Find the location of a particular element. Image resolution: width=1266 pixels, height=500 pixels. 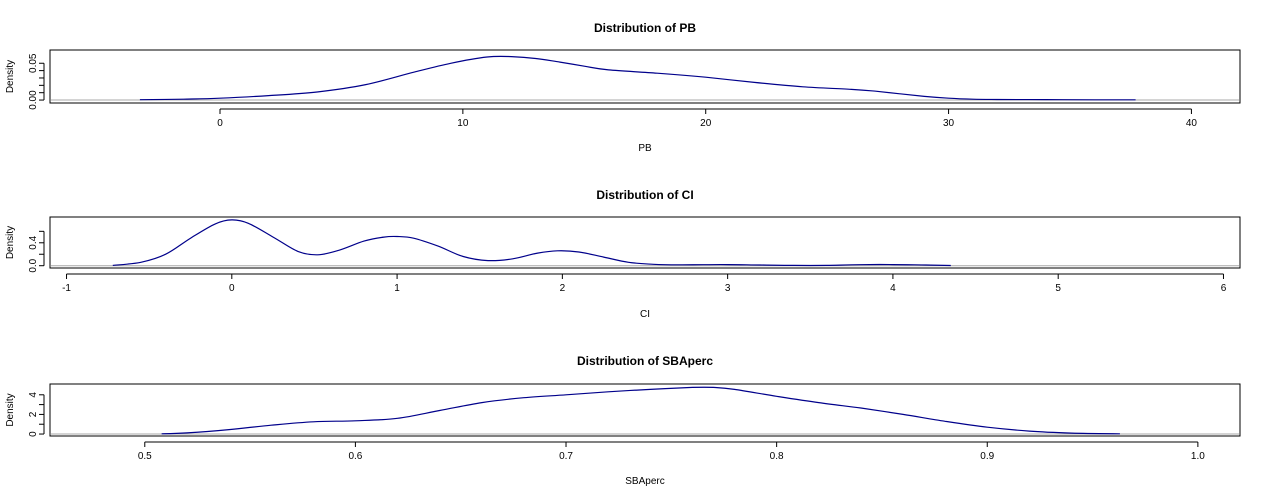

x-tick-label: 30 is located at coordinates (949, 123).